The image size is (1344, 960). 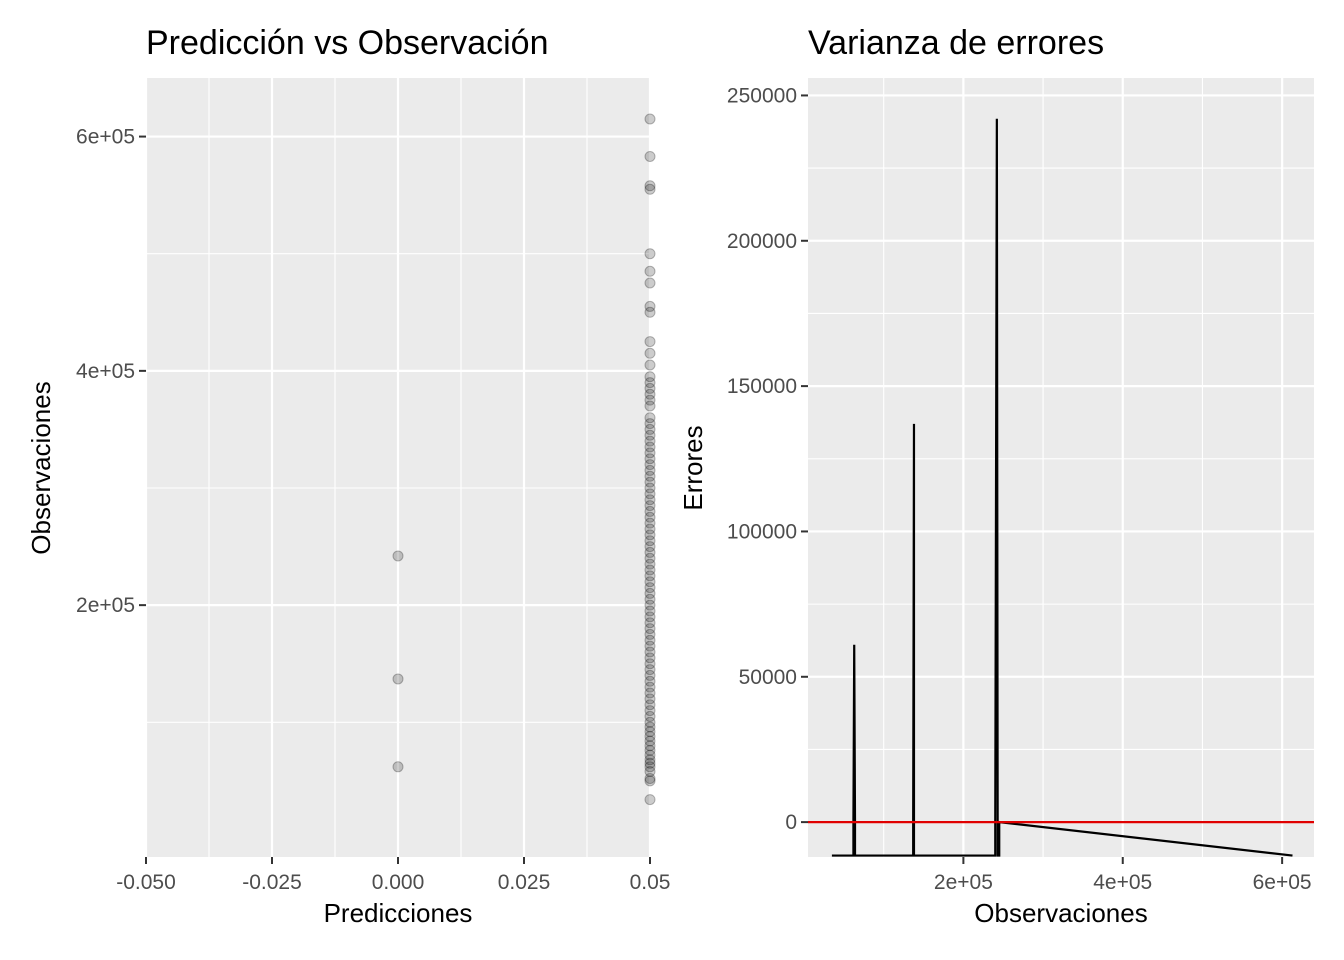 I want to click on x-tick-label: 4e+05, so click(x=1122, y=882).